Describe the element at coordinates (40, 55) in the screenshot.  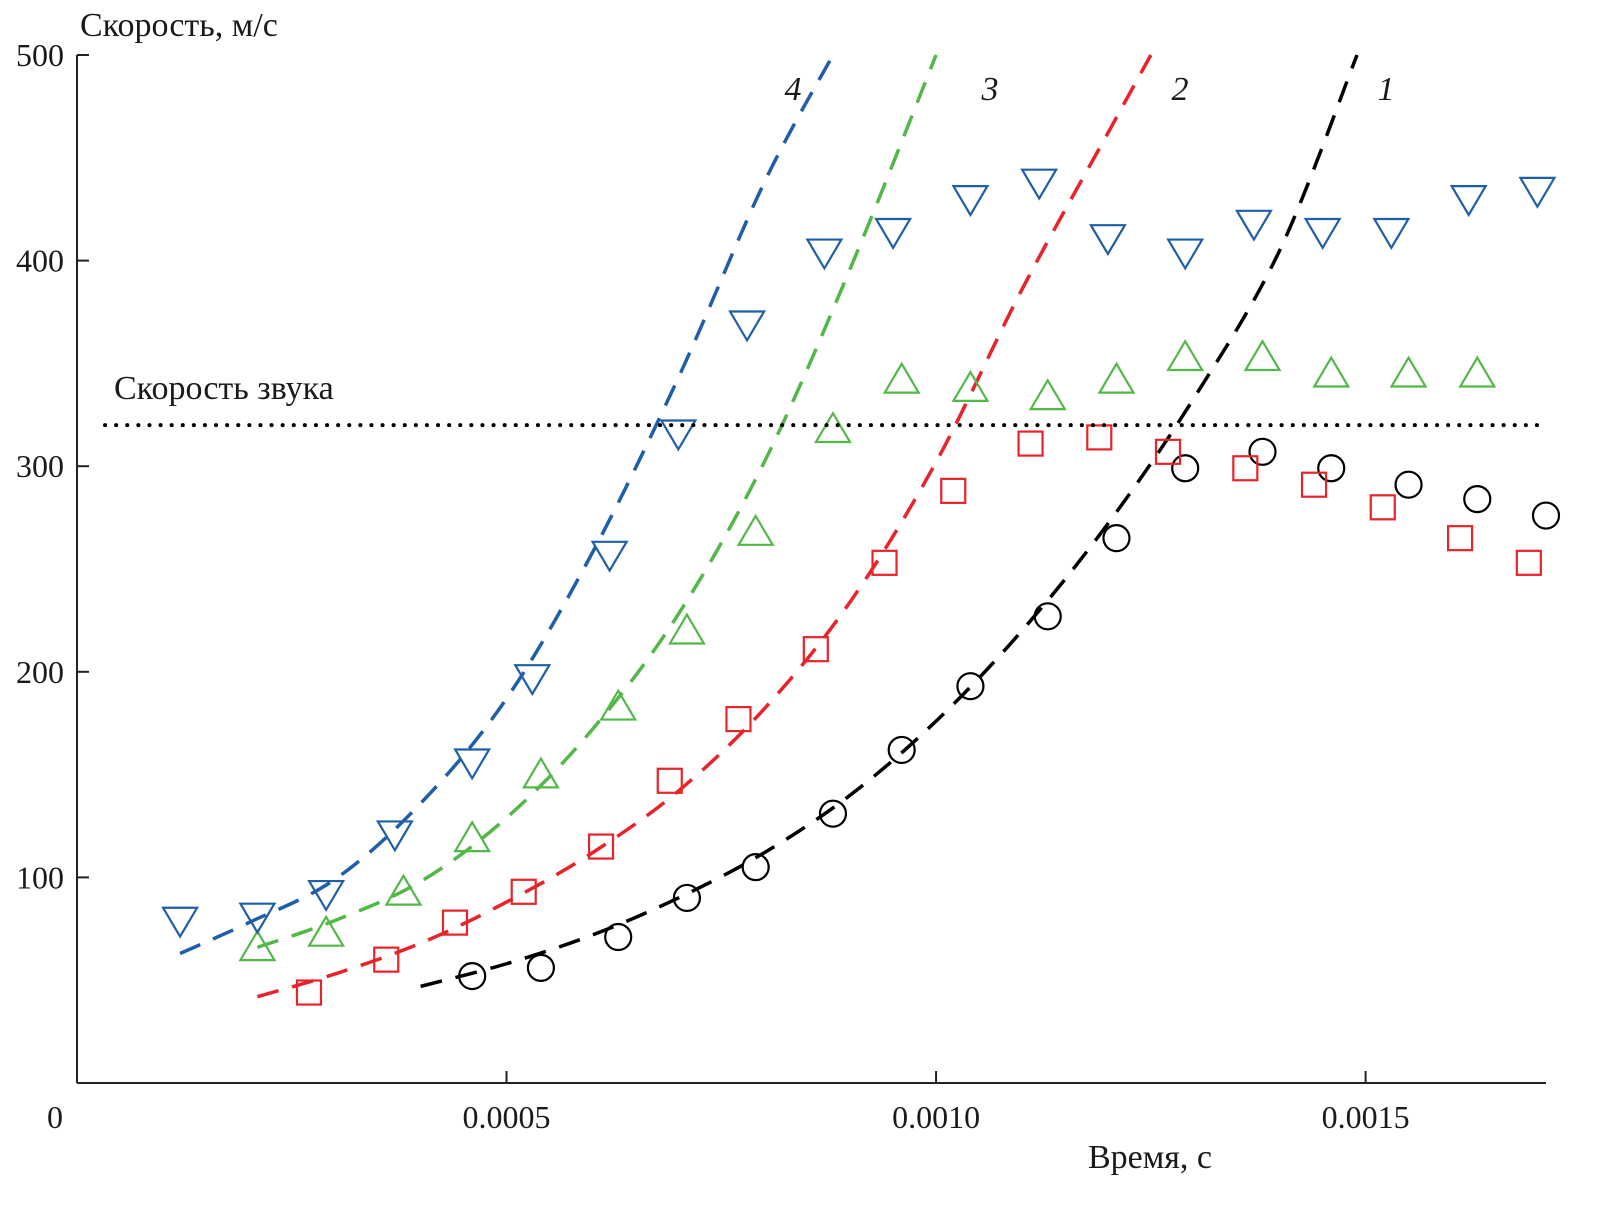
I see `y-tick-label: 500` at that location.